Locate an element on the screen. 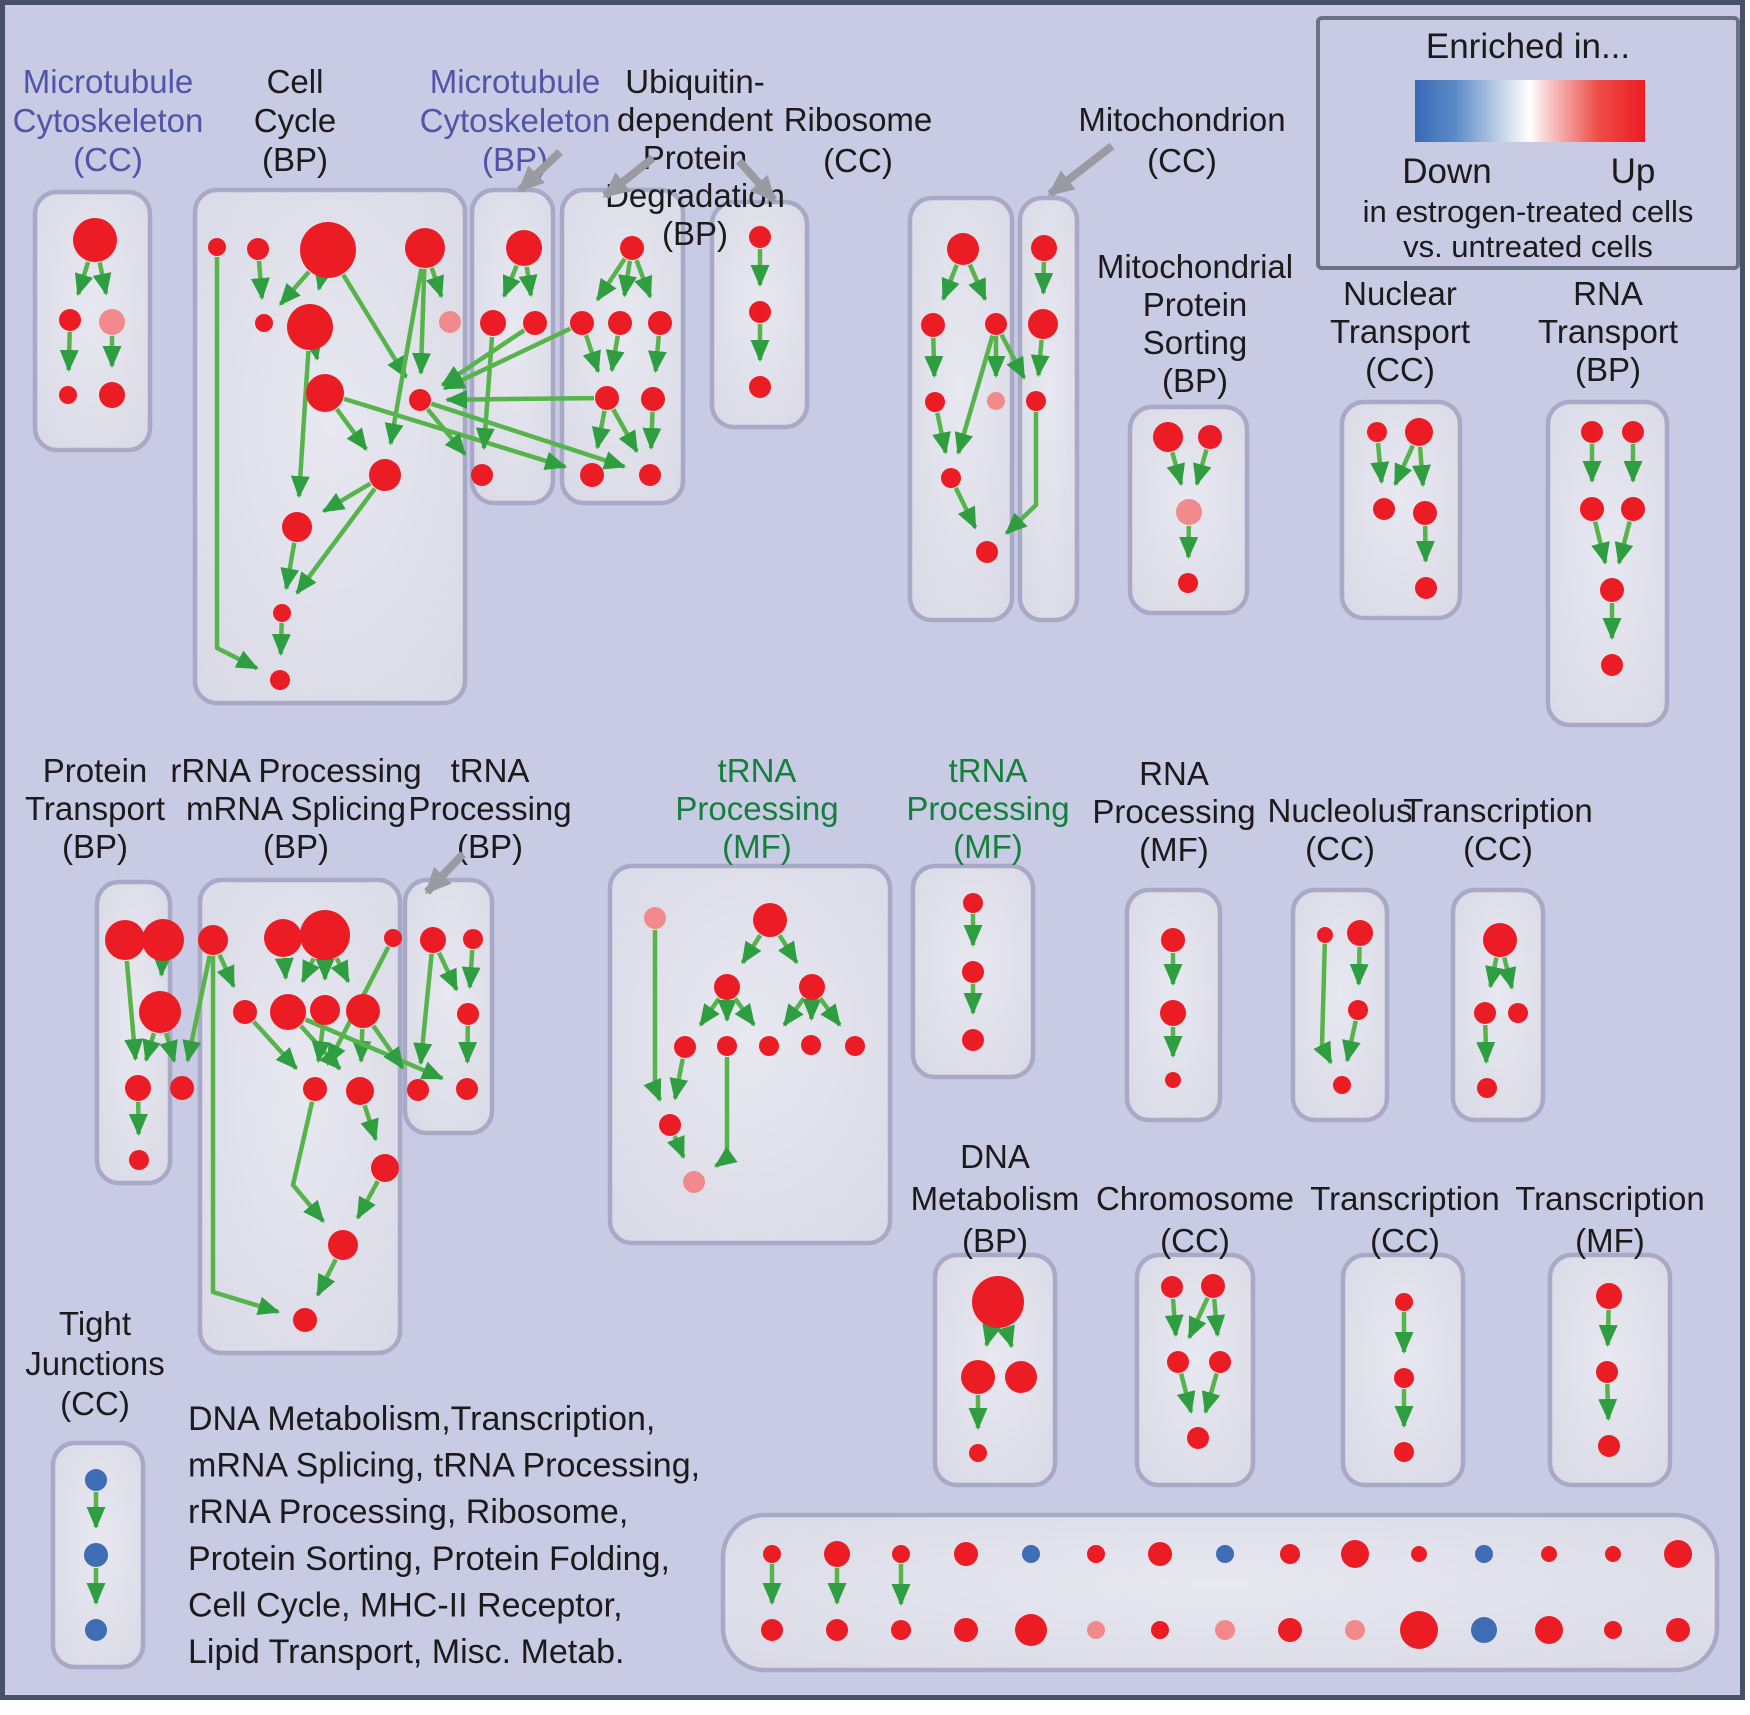  node-bb14 is located at coordinates (1613, 1630).